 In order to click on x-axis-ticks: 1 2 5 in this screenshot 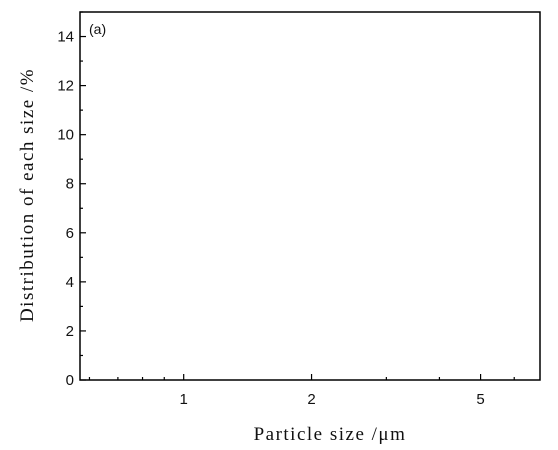, I will do `click(301, 391)`.